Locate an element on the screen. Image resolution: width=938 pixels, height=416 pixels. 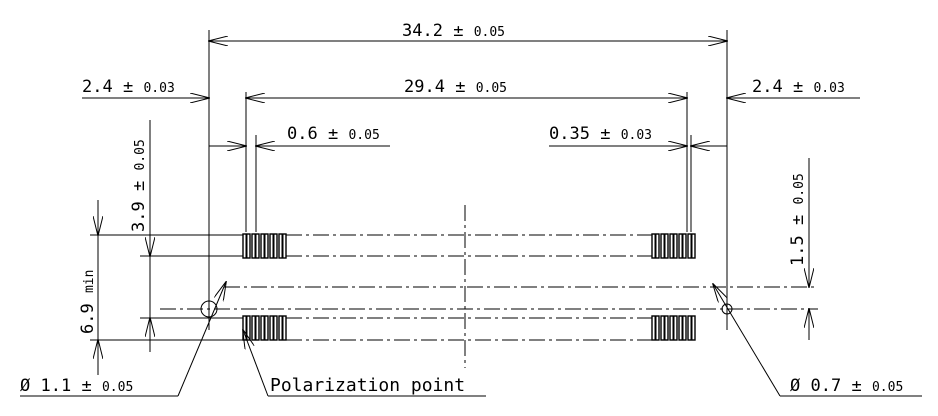
dimension-min-depth: 6.9 min is located at coordinates (88, 287).